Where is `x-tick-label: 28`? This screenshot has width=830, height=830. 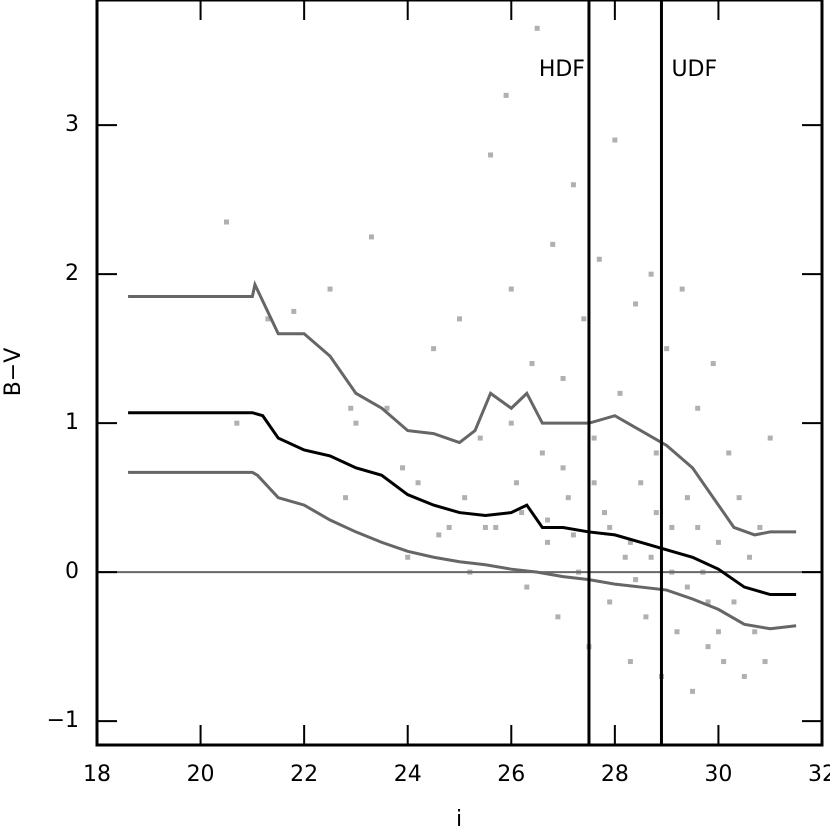
x-tick-label: 28 is located at coordinates (615, 774).